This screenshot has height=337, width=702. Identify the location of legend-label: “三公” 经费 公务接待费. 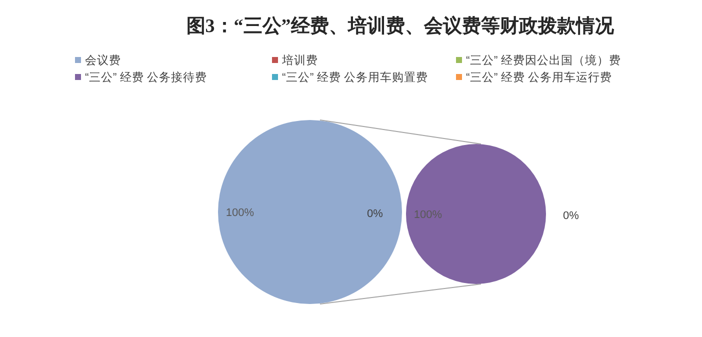
(146, 77).